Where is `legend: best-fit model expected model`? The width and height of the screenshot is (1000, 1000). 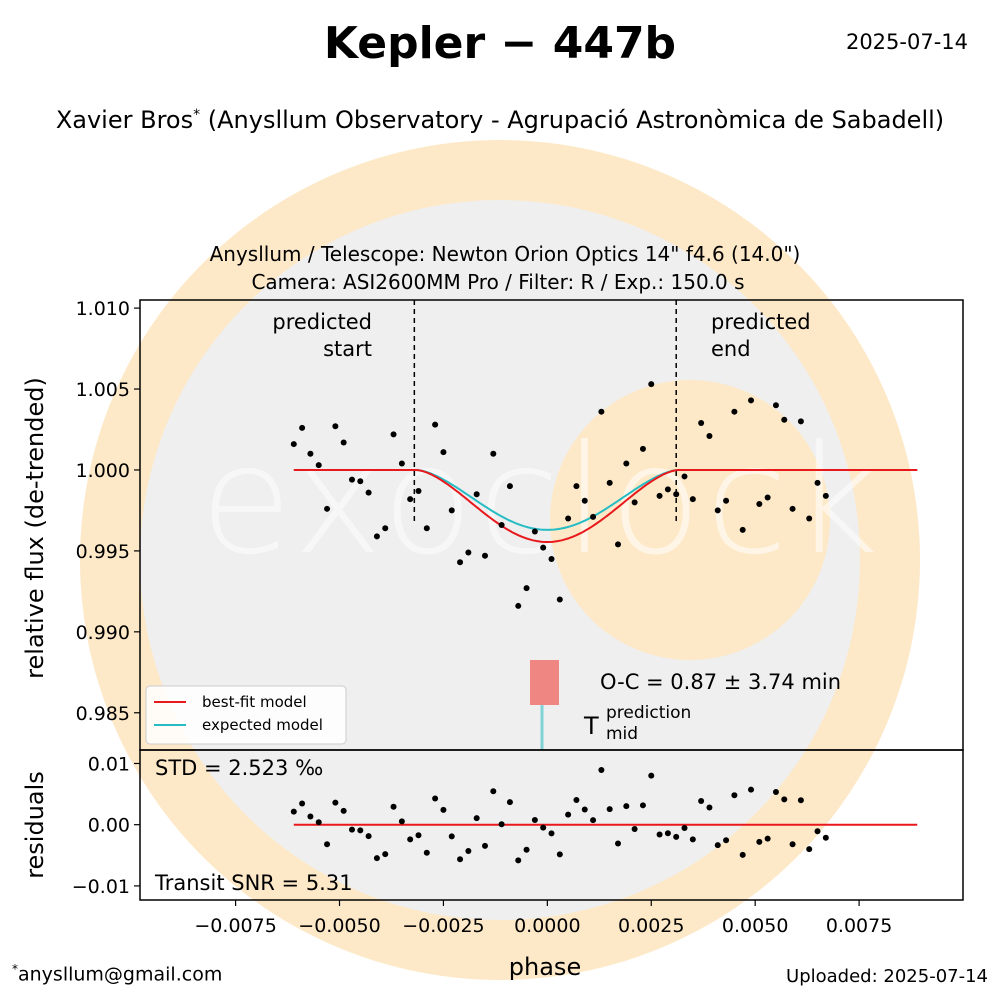
legend: best-fit model expected model is located at coordinates (246, 715).